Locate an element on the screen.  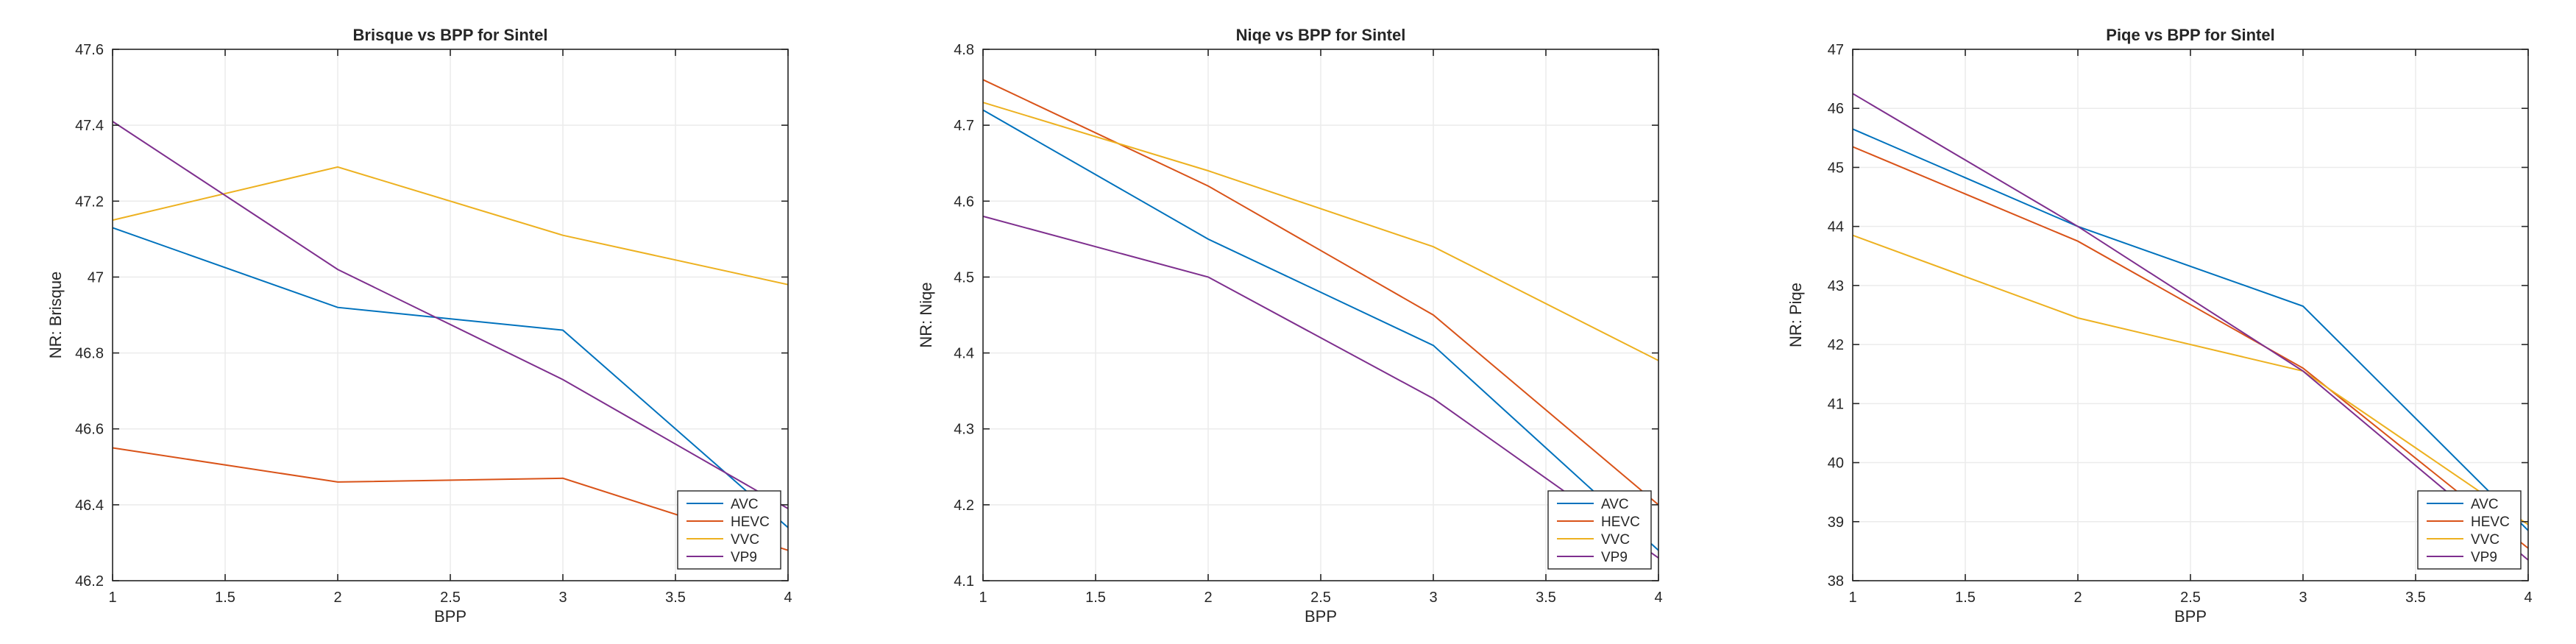
y-tick-label: 4.7 is located at coordinates (964, 126).